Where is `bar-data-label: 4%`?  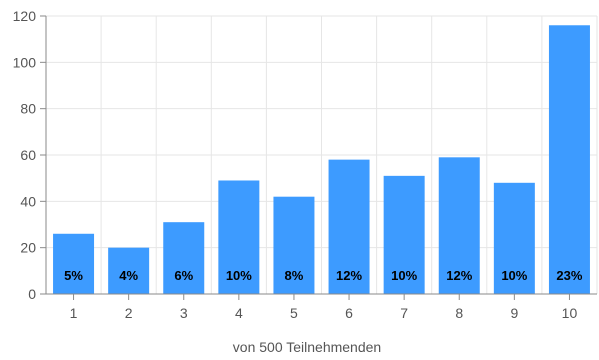
bar-data-label: 4% is located at coordinates (128, 275).